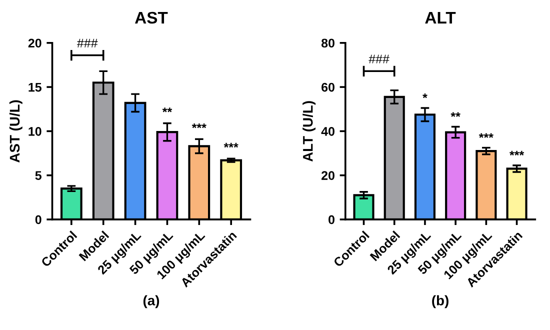 This screenshot has height=330, width=550. Describe the element at coordinates (327, 43) in the screenshot. I see `y-tick-label: 80` at that location.